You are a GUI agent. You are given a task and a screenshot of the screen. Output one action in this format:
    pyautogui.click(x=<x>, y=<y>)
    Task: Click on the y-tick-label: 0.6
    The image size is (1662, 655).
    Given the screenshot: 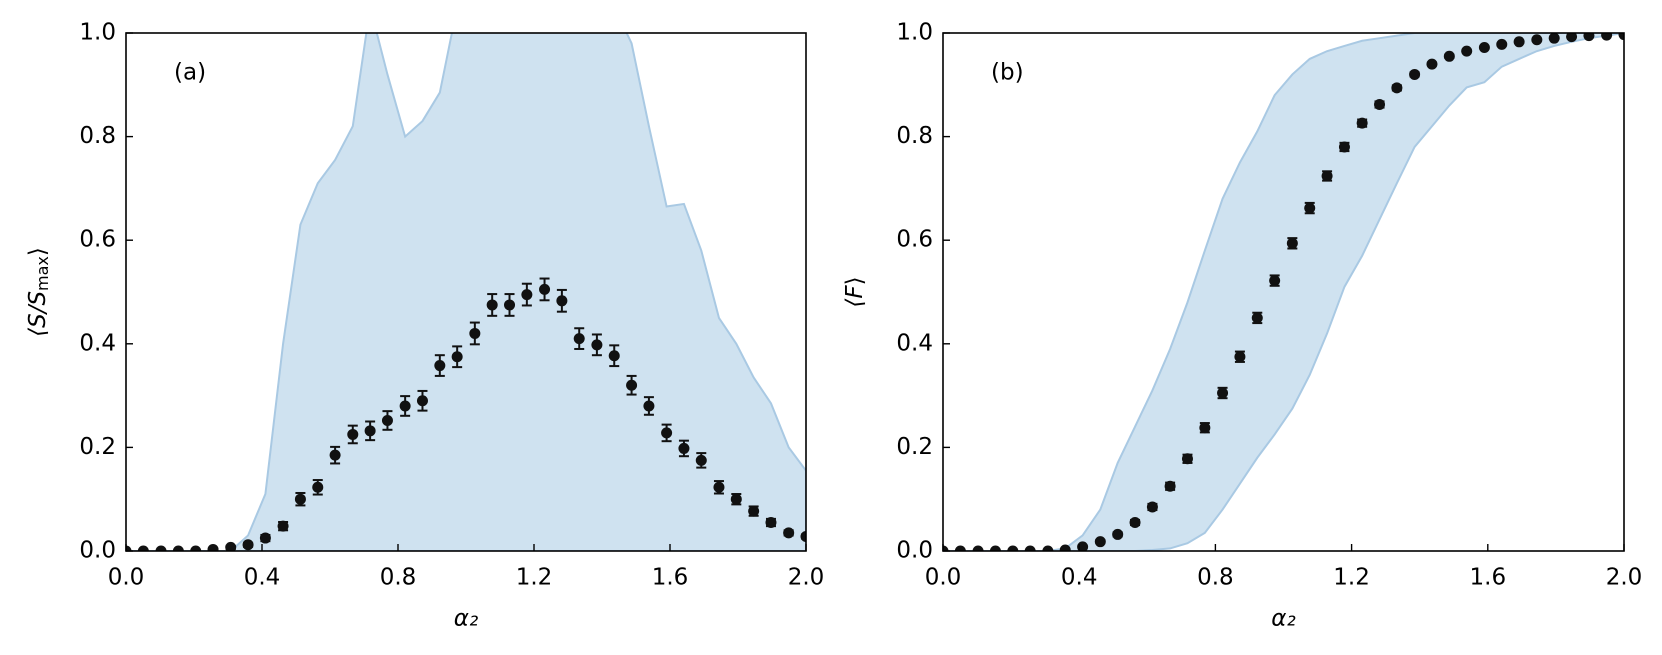 What is the action you would take?
    pyautogui.click(x=97, y=240)
    